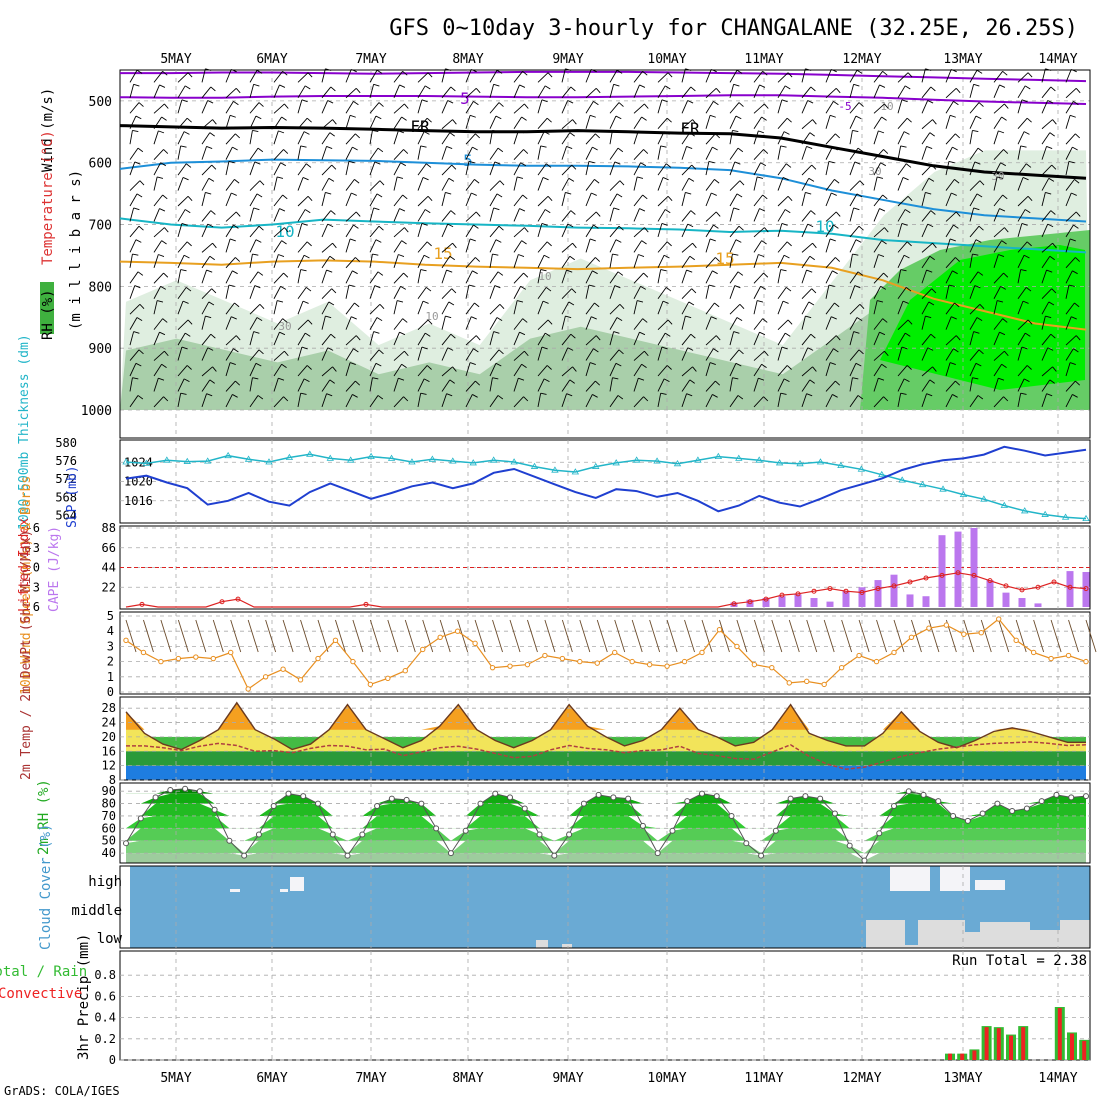 The image size is (1100, 1100). I want to click on cape-bar, so click(1038, 605).